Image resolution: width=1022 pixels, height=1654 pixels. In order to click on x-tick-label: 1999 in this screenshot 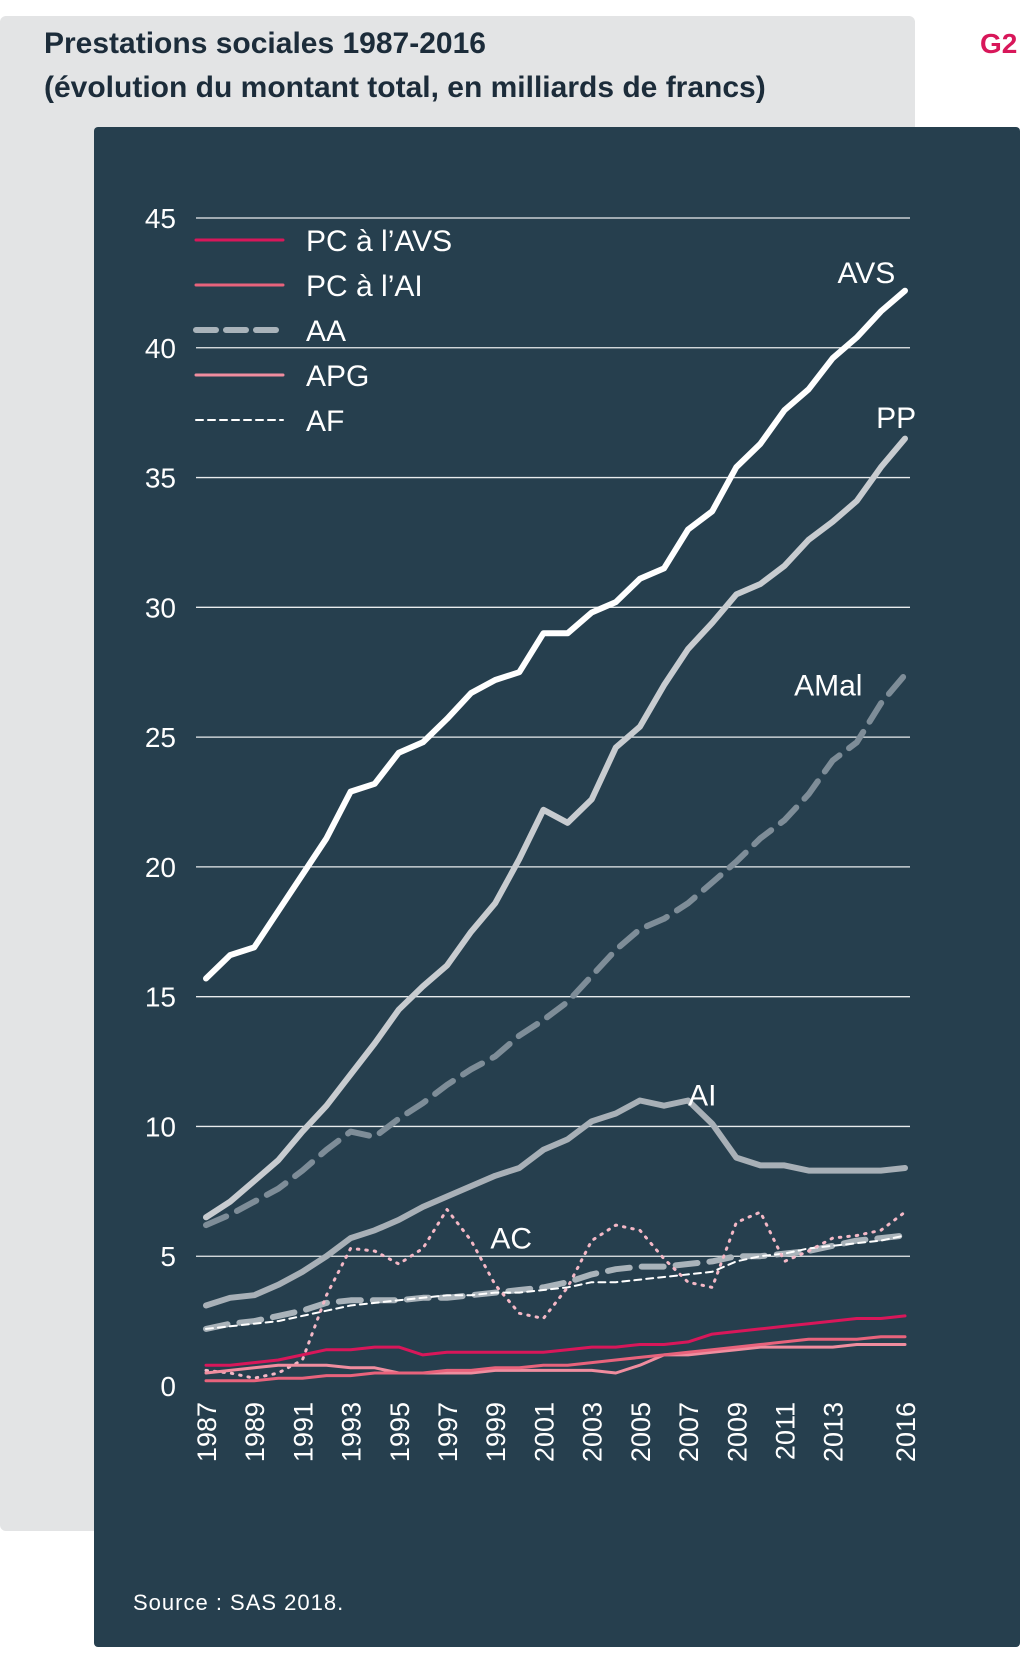, I will do `click(496, 1432)`.